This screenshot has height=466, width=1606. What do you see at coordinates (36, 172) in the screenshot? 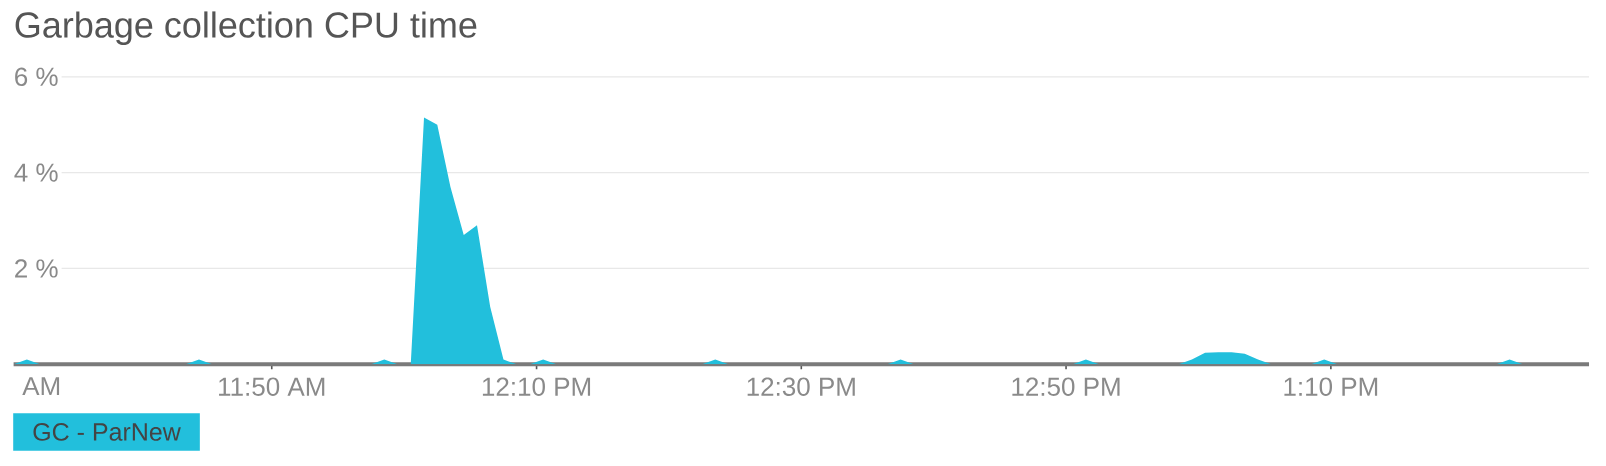
I see `y-tick-label: 4 %` at bounding box center [36, 172].